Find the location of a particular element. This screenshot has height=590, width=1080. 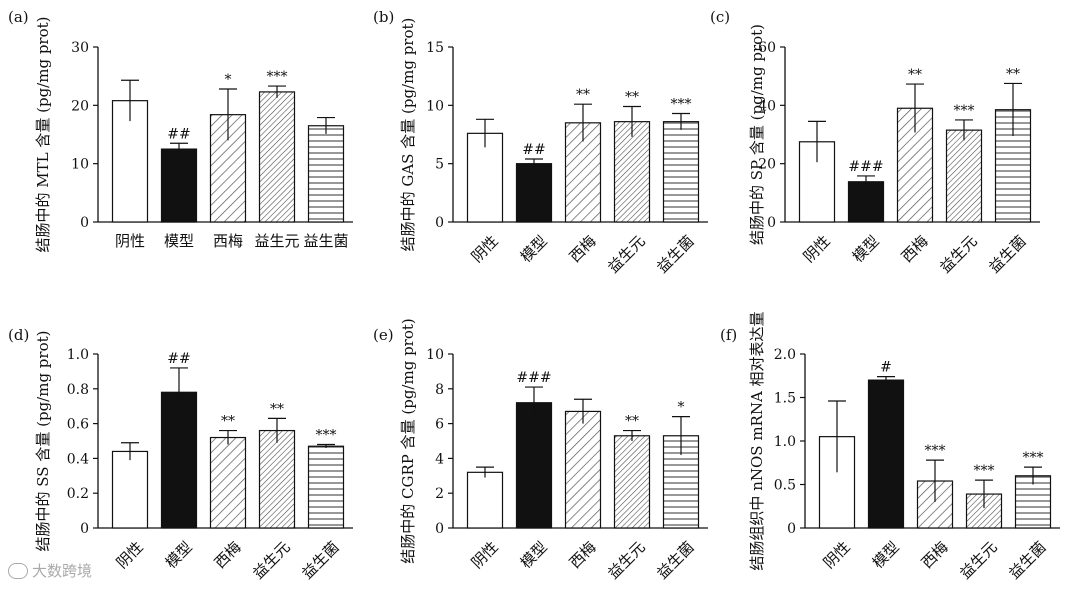

y-tick-label: 60 is located at coordinates (767, 48).